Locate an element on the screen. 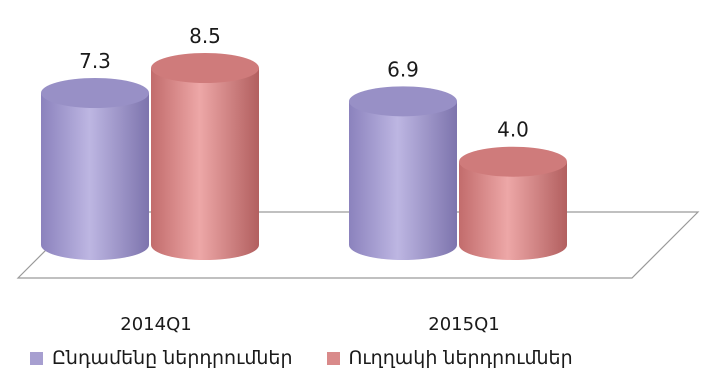 This screenshot has width=702, height=381. category-label: 2015Q1 is located at coordinates (463, 324).